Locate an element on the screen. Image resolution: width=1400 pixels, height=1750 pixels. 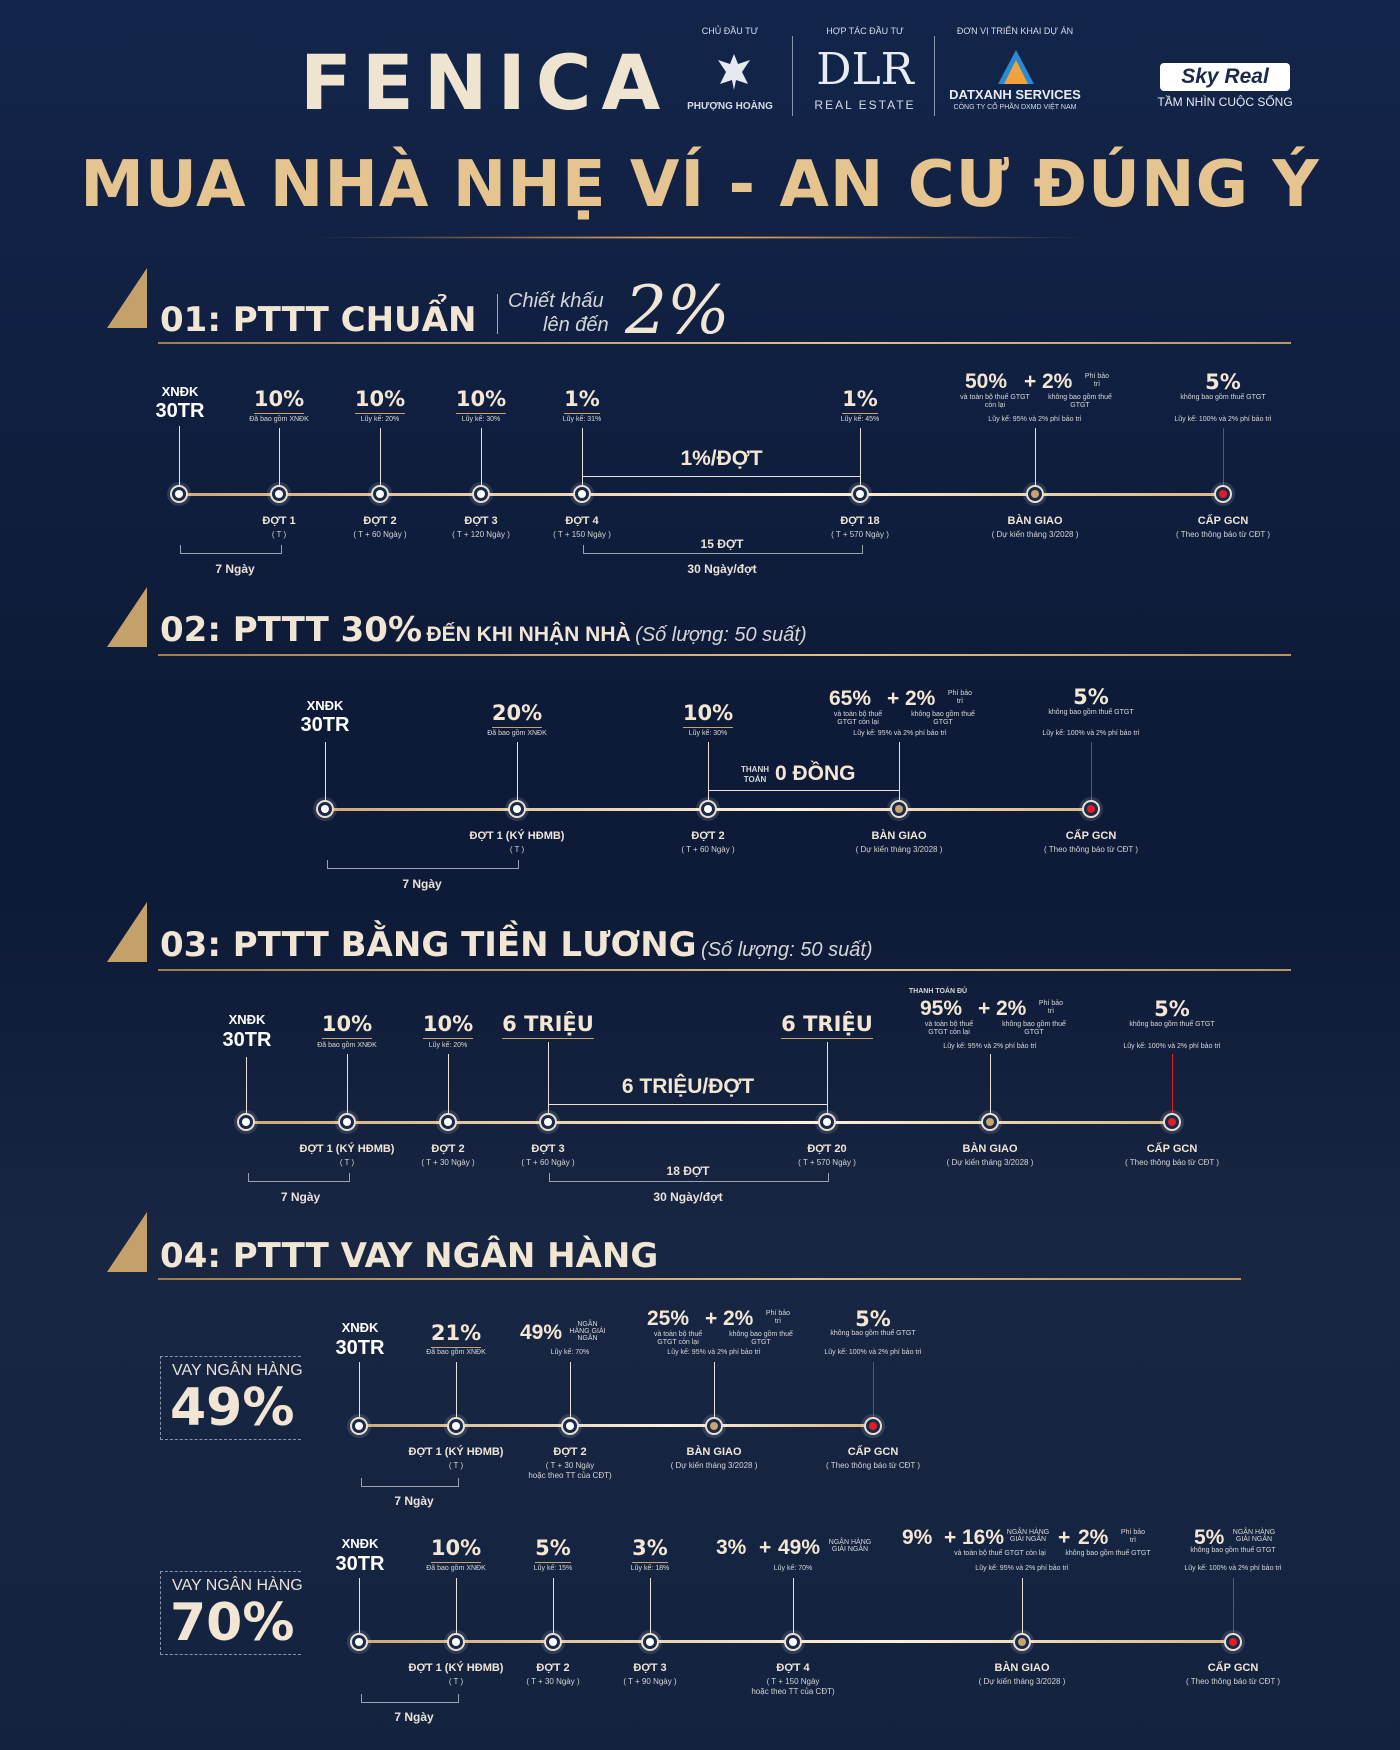
range-label: 6 TRIỆU/ĐỢT is located at coordinates (688, 1086).